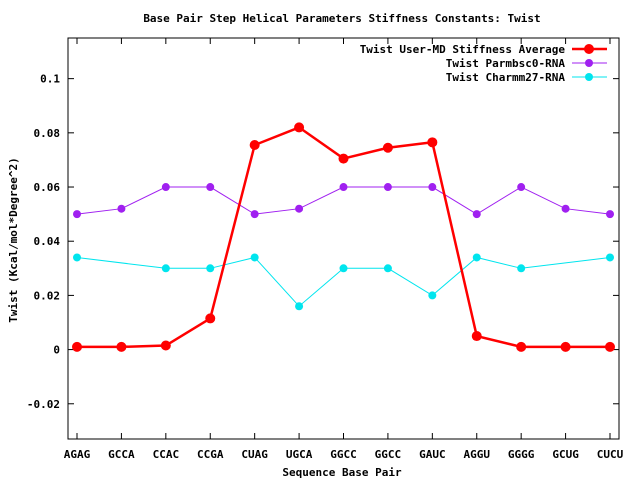 Image resolution: width=640 pixels, height=480 pixels. What do you see at coordinates (210, 454) in the screenshot?
I see `x-tick-label: CCGA` at bounding box center [210, 454].